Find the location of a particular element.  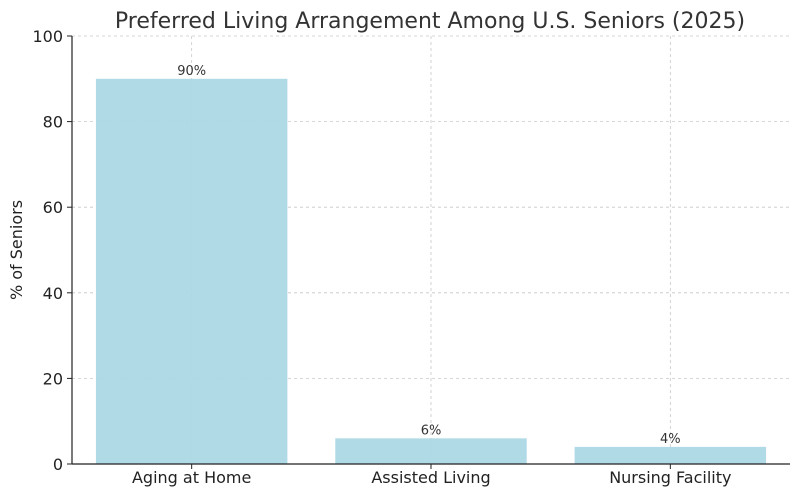

y-tick-label: 20 is located at coordinates (53, 378).